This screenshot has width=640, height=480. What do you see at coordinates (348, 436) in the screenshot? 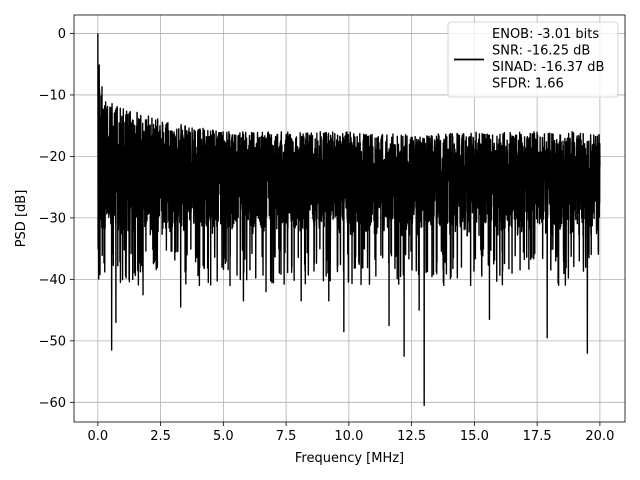
I see `x-tick-label: 10.0` at bounding box center [348, 436].